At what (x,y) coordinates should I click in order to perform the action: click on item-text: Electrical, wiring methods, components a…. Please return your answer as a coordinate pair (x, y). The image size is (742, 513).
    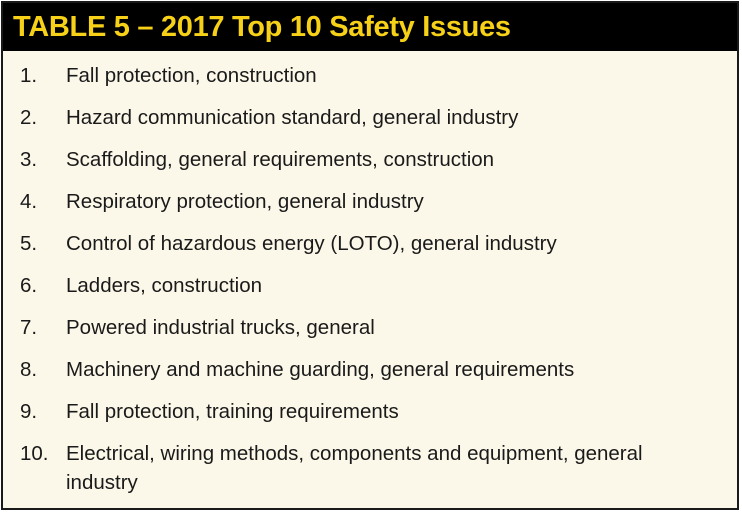
    Looking at the image, I should click on (354, 468).